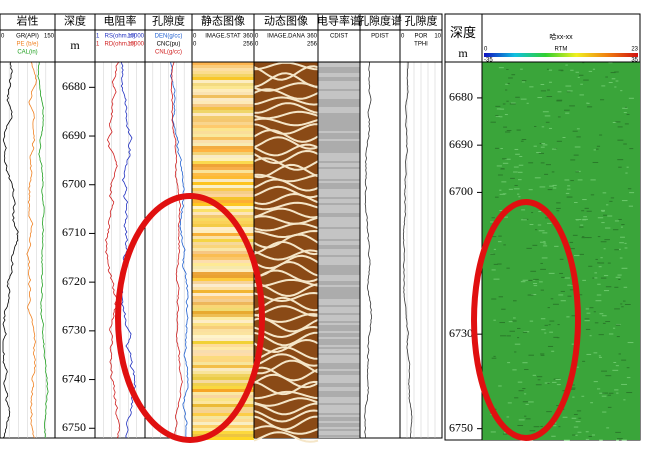 The height and width of the screenshot is (457, 656). What do you see at coordinates (135, 37) in the screenshot?
I see `scale-max: 10000` at bounding box center [135, 37].